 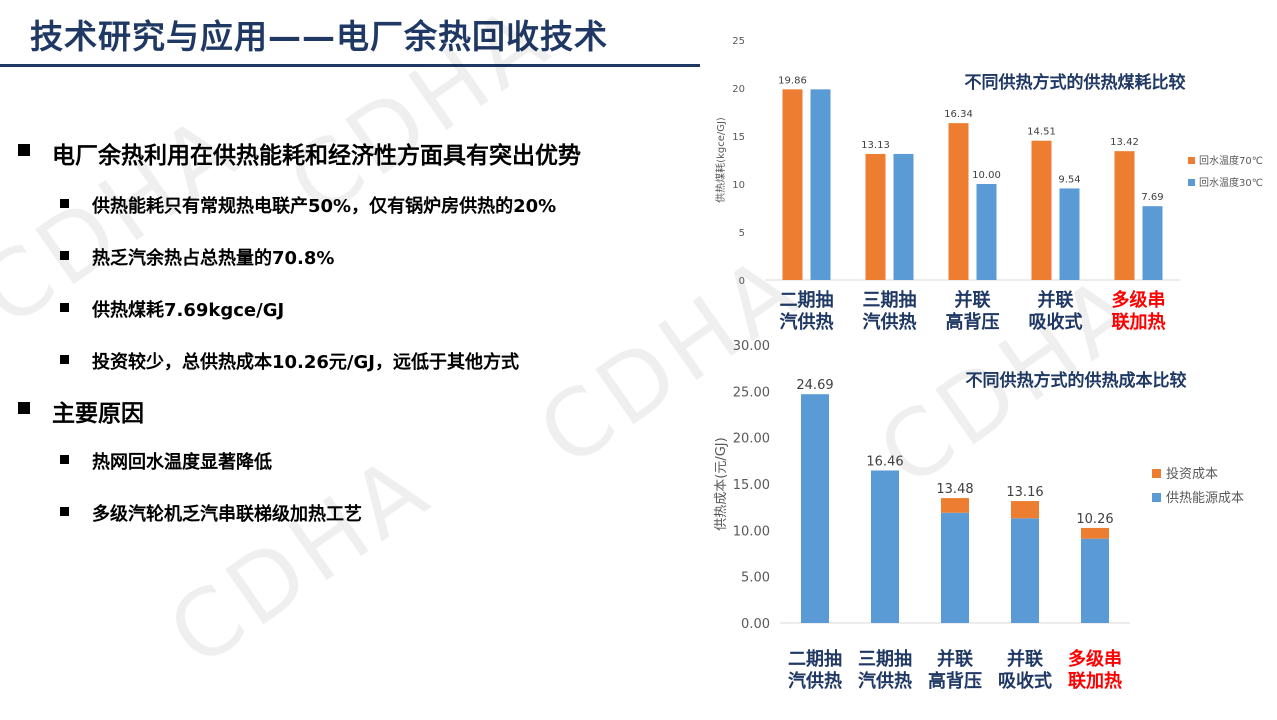 What do you see at coordinates (363, 513) in the screenshot?
I see `bullet-item: 多级汽轮机乏汽串联梯级加热工艺` at bounding box center [363, 513].